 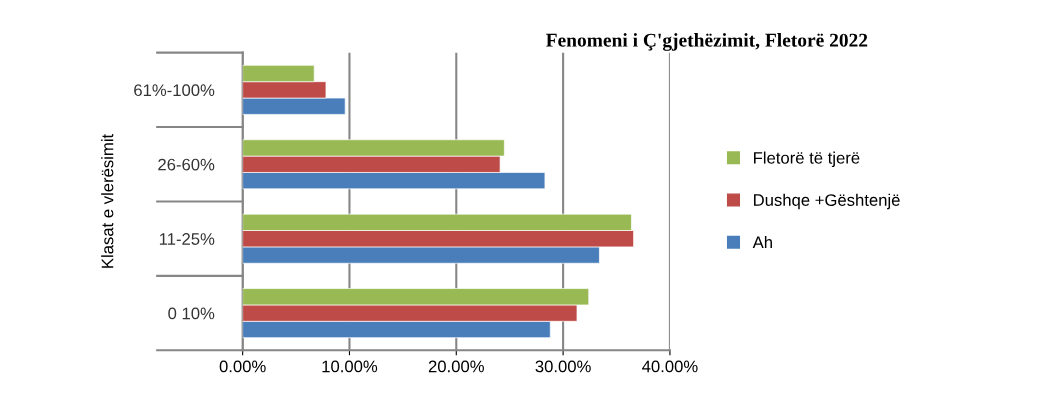 I want to click on y-tick-label: 26-60%, so click(x=186, y=164).